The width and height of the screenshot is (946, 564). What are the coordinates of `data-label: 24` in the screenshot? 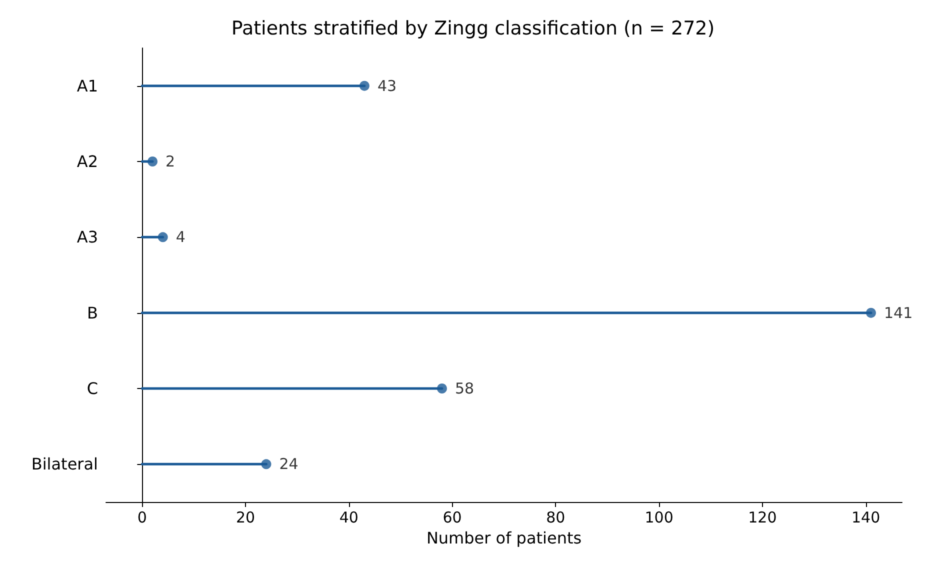 It's located at (288, 464).